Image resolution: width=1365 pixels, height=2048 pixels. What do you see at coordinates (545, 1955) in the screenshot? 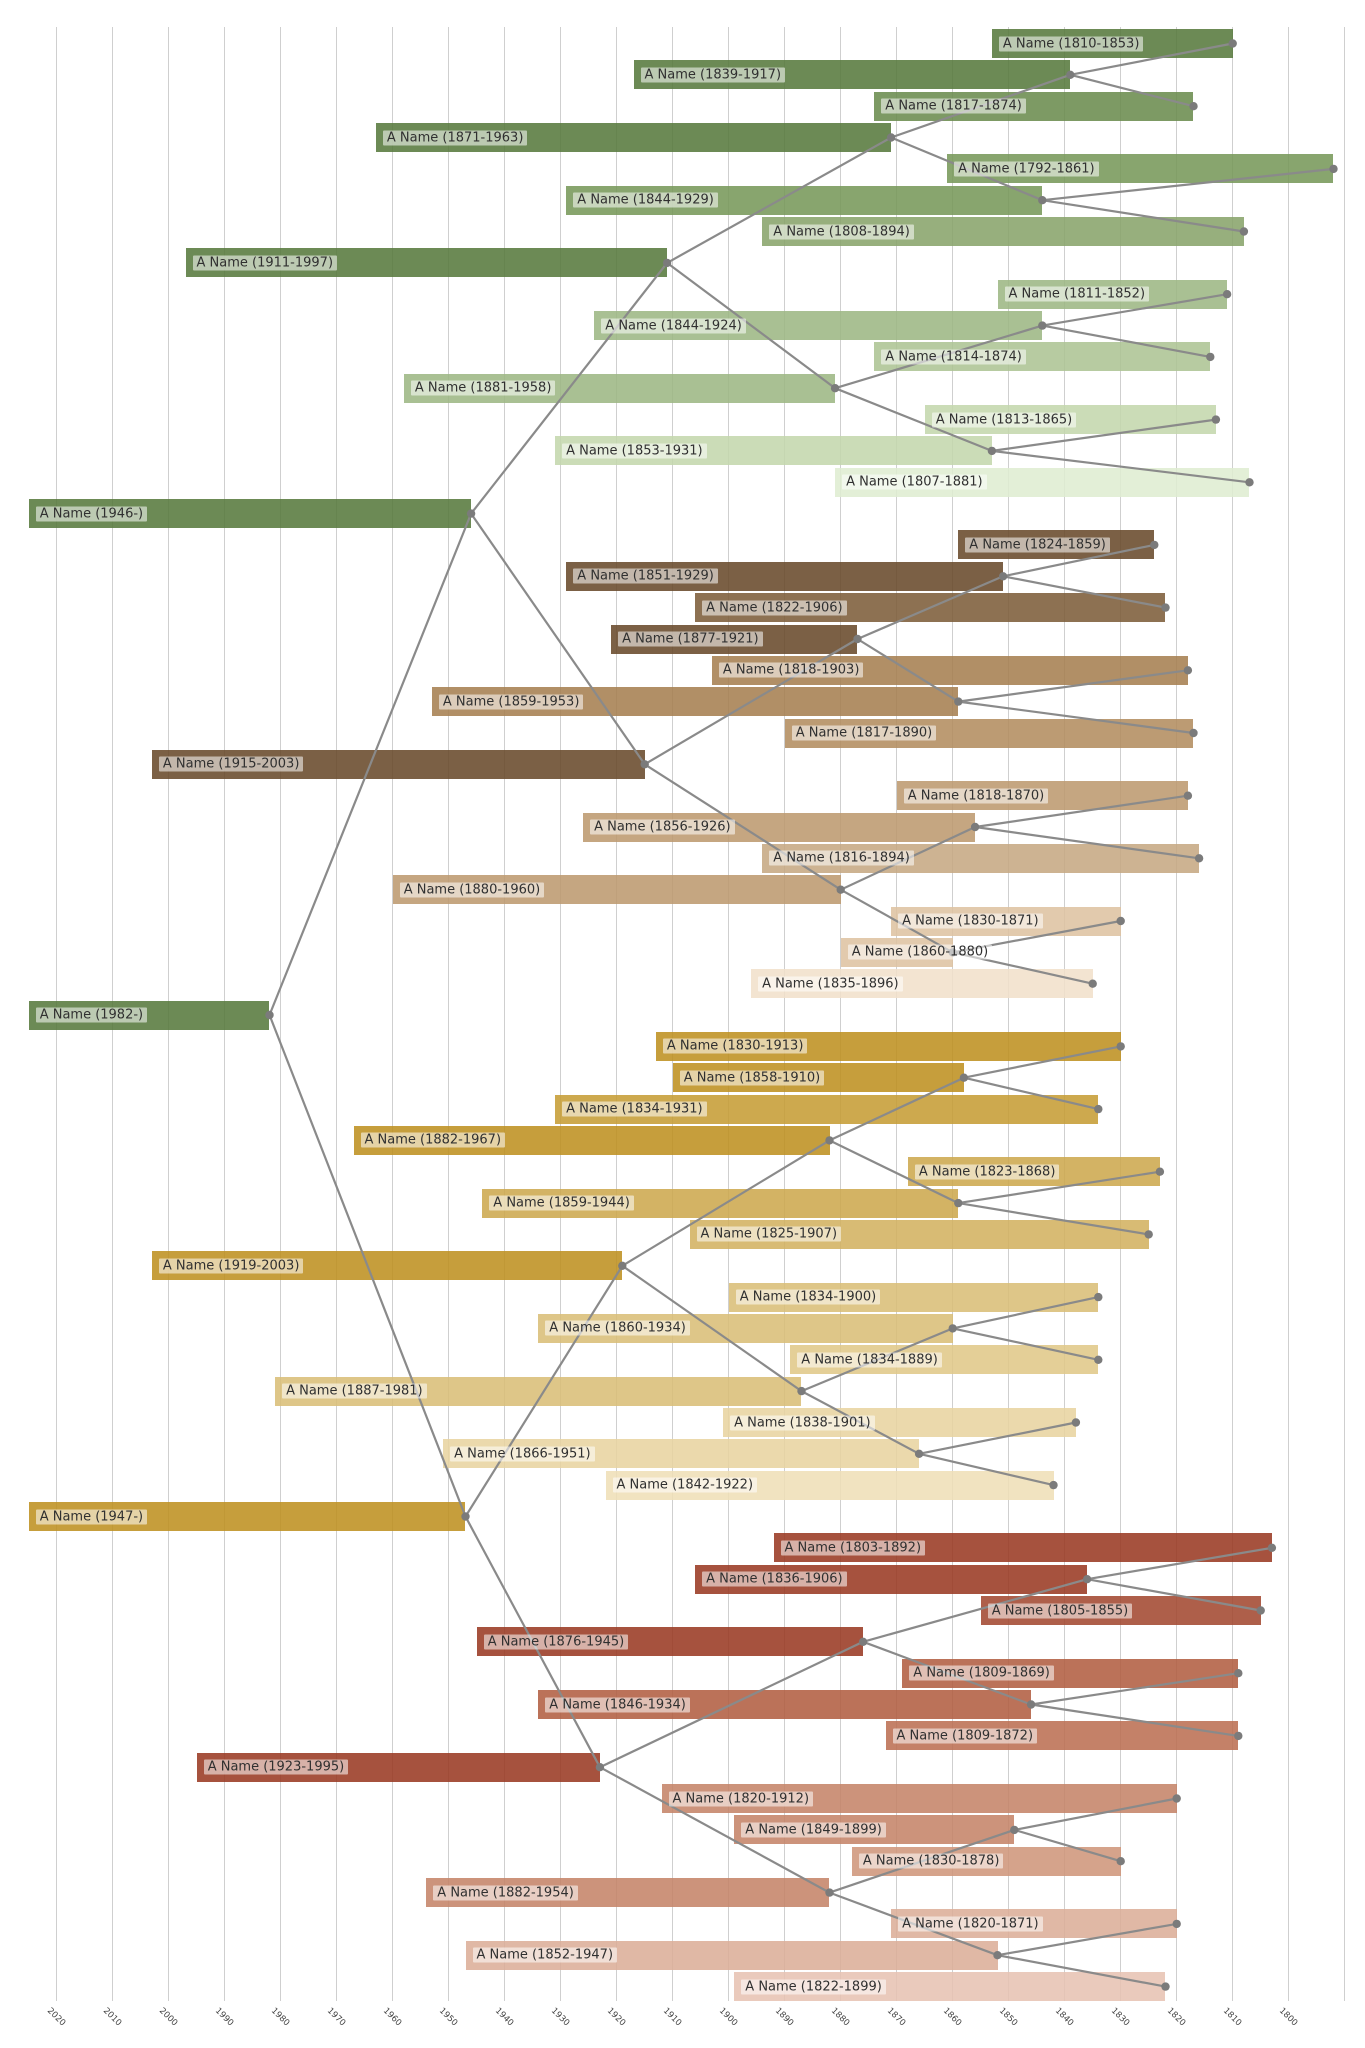
I see `person-label: A Name (1852-1947)` at bounding box center [545, 1955].